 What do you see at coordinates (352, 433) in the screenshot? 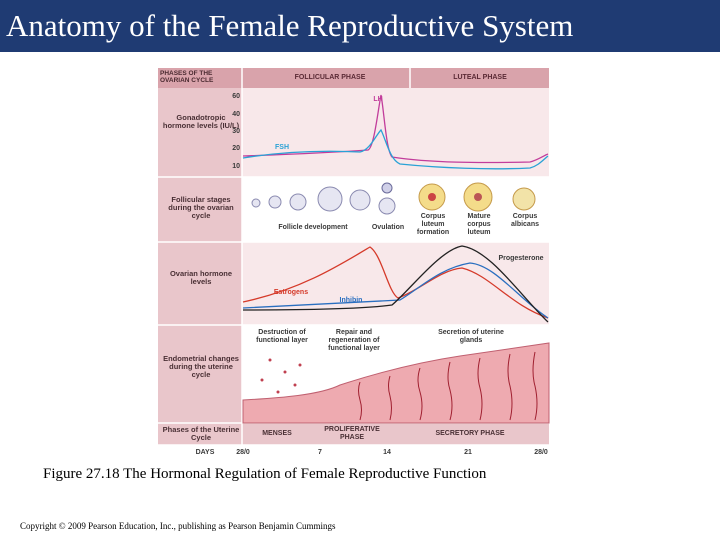
I see `phase-label: PROLIFERATIVE PHASE` at bounding box center [352, 433].